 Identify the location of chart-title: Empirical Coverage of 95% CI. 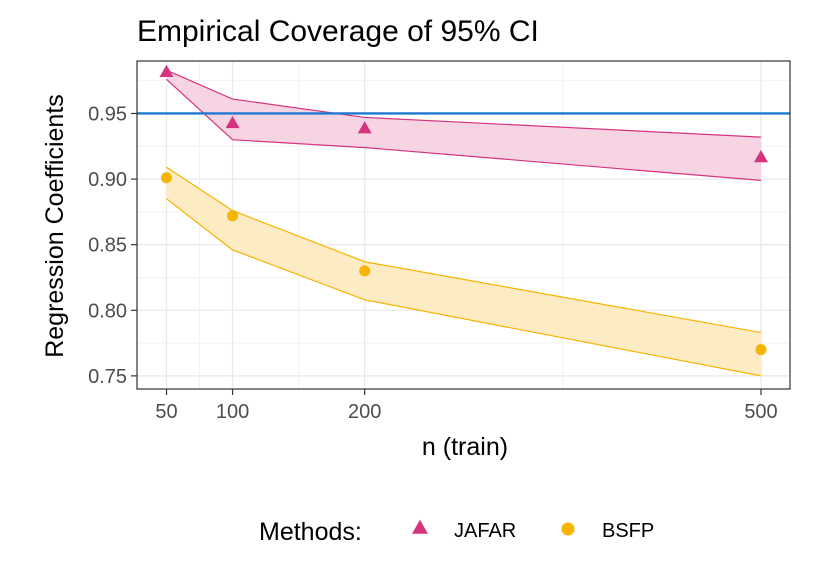
(338, 31).